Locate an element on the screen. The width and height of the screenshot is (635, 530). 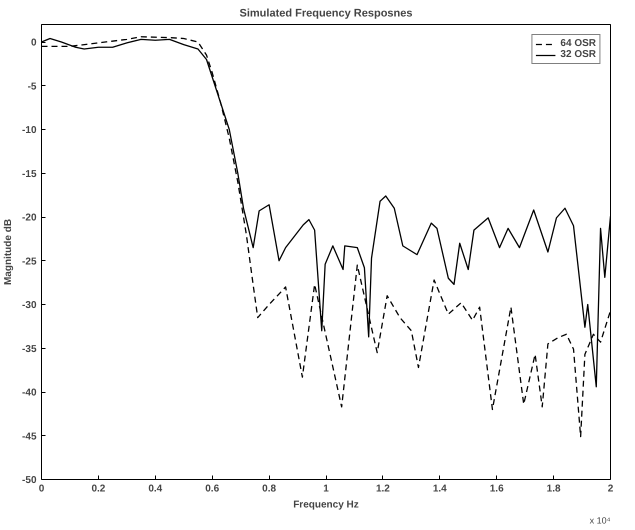
y-tick-label: -35 is located at coordinates (29, 349).